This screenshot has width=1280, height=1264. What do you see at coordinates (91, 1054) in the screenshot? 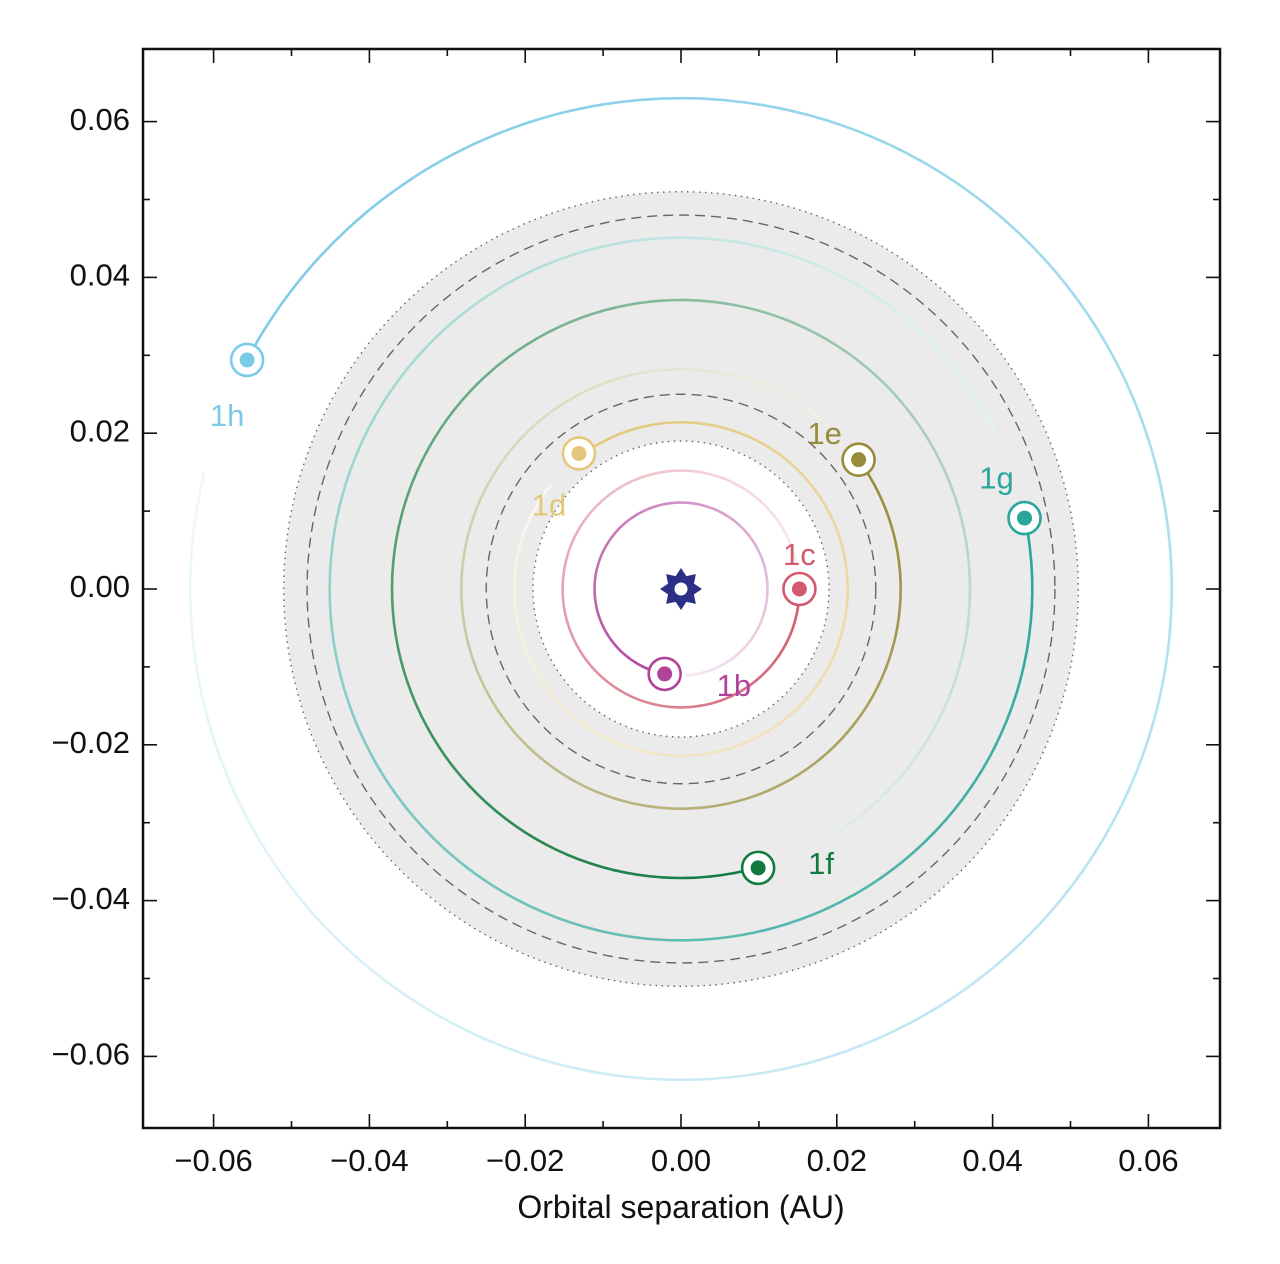
I see `y-tick-label: −0.06` at bounding box center [91, 1054].